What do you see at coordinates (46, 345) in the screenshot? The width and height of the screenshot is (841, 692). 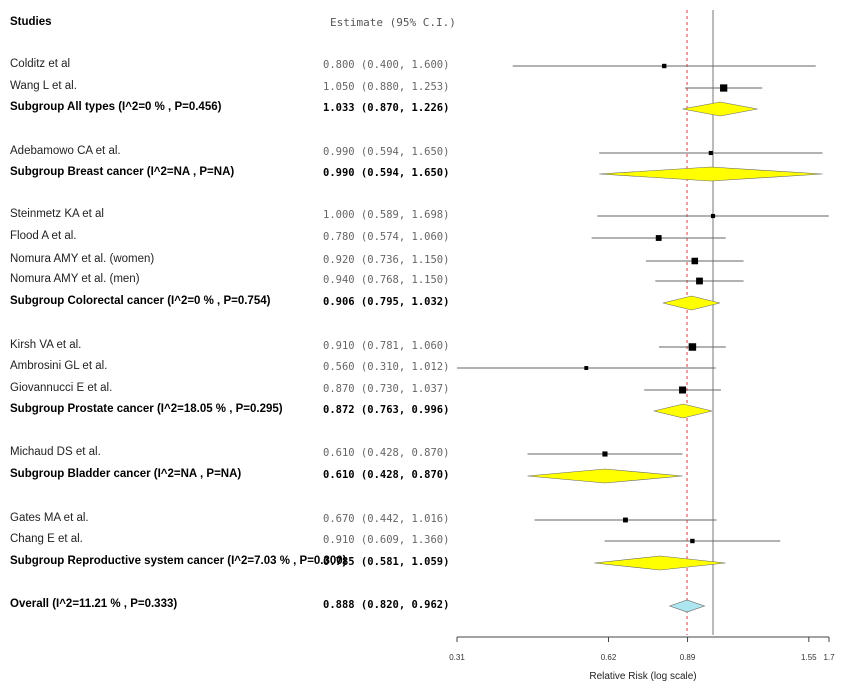 I see `study-label: Kirsh VA et al.` at bounding box center [46, 345].